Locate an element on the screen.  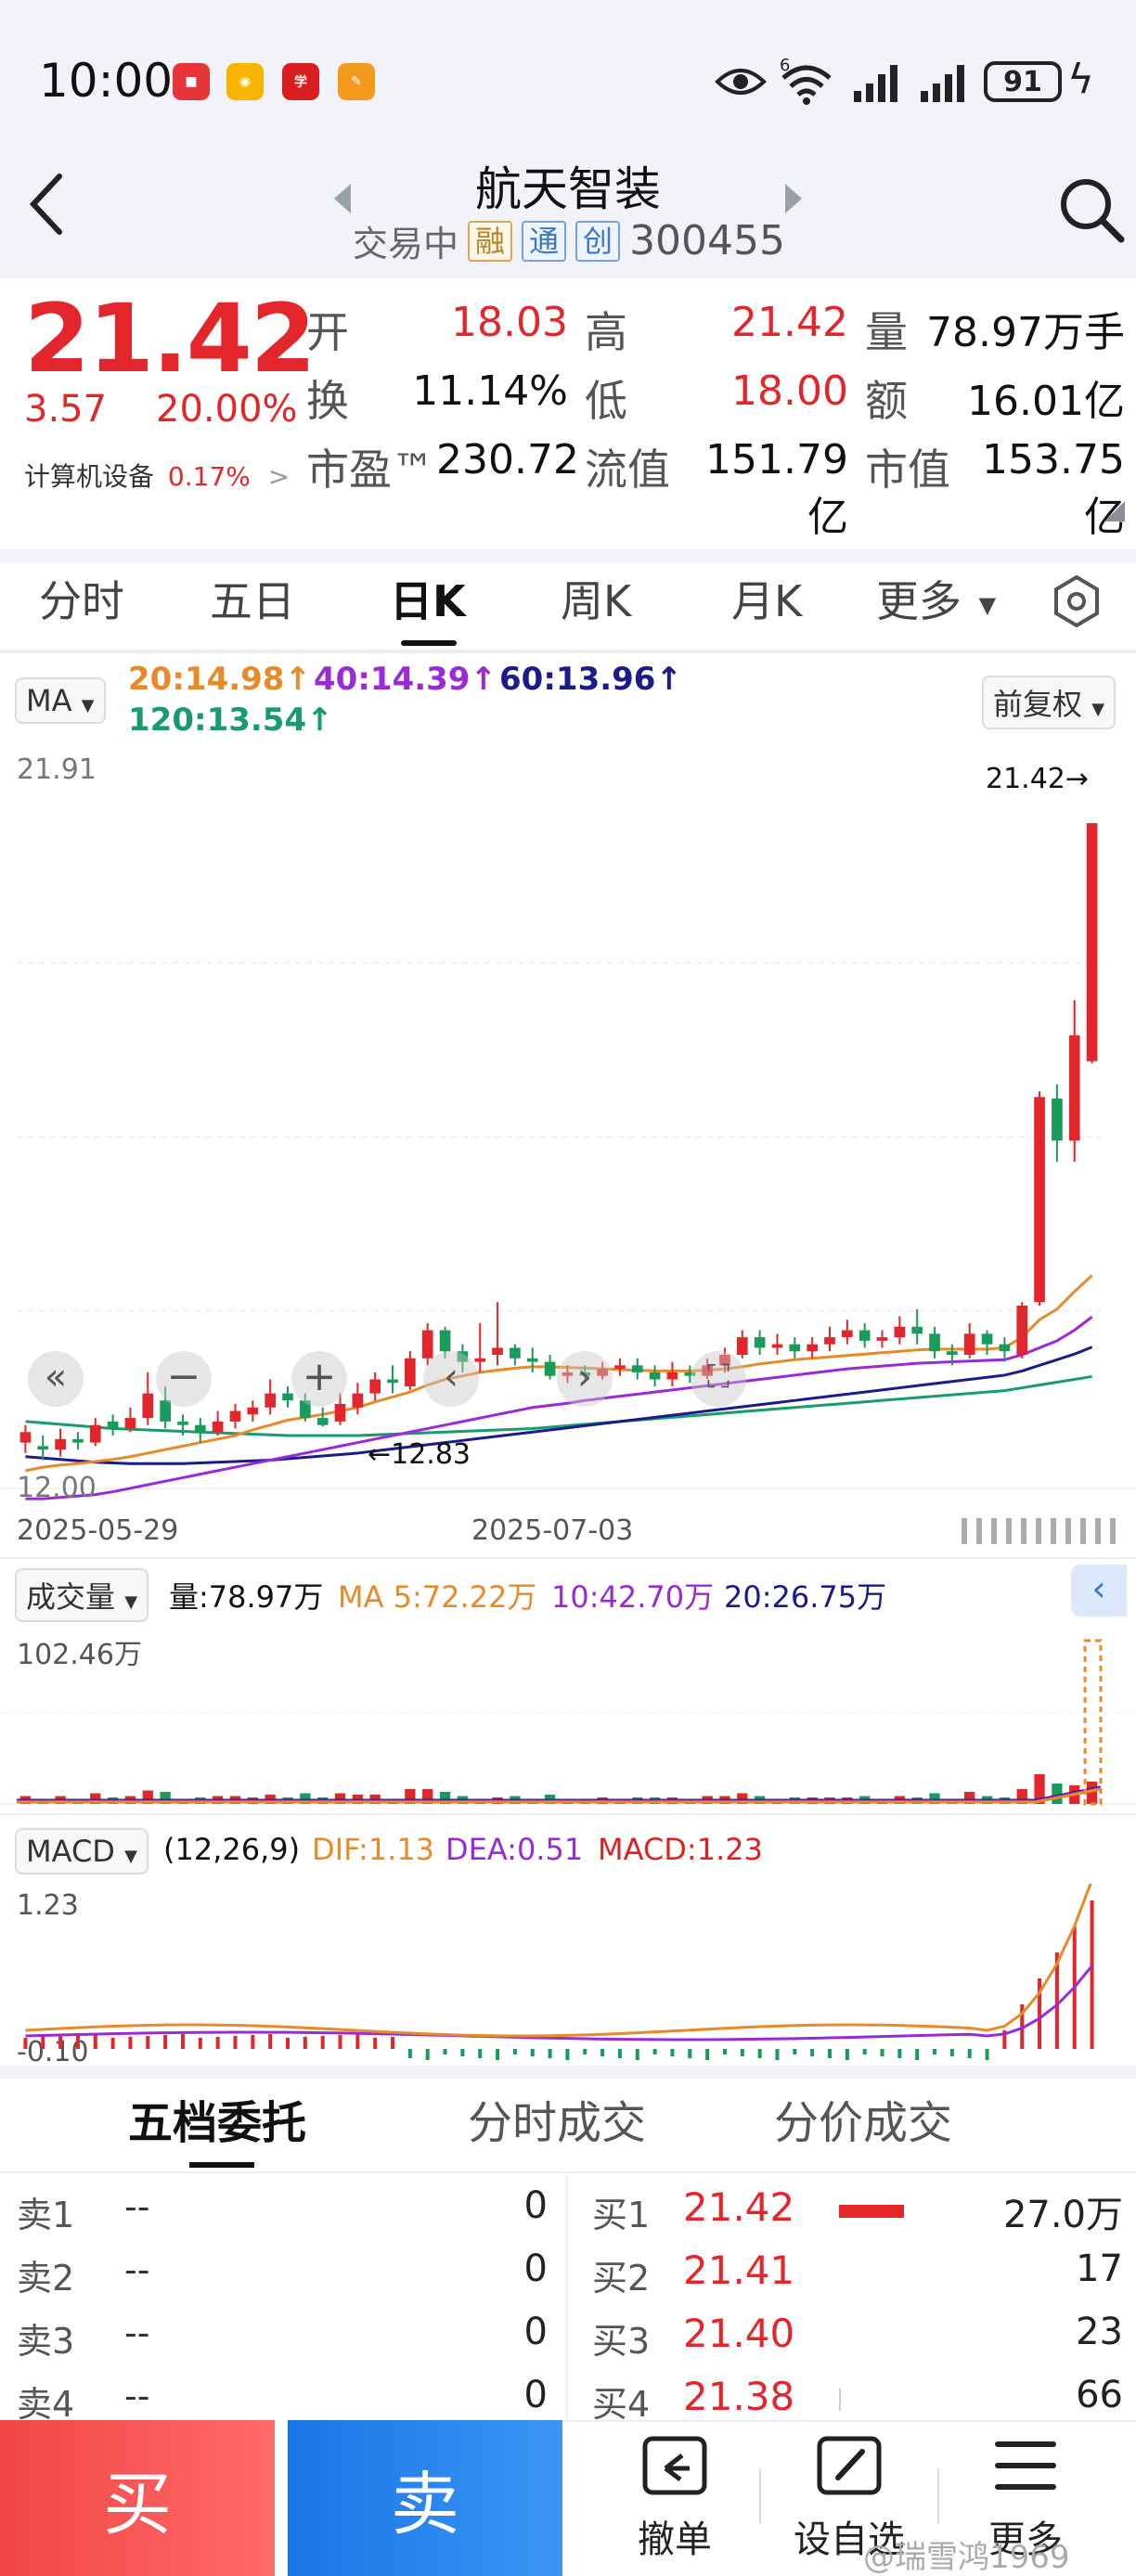
search-icon is located at coordinates (1091, 210).